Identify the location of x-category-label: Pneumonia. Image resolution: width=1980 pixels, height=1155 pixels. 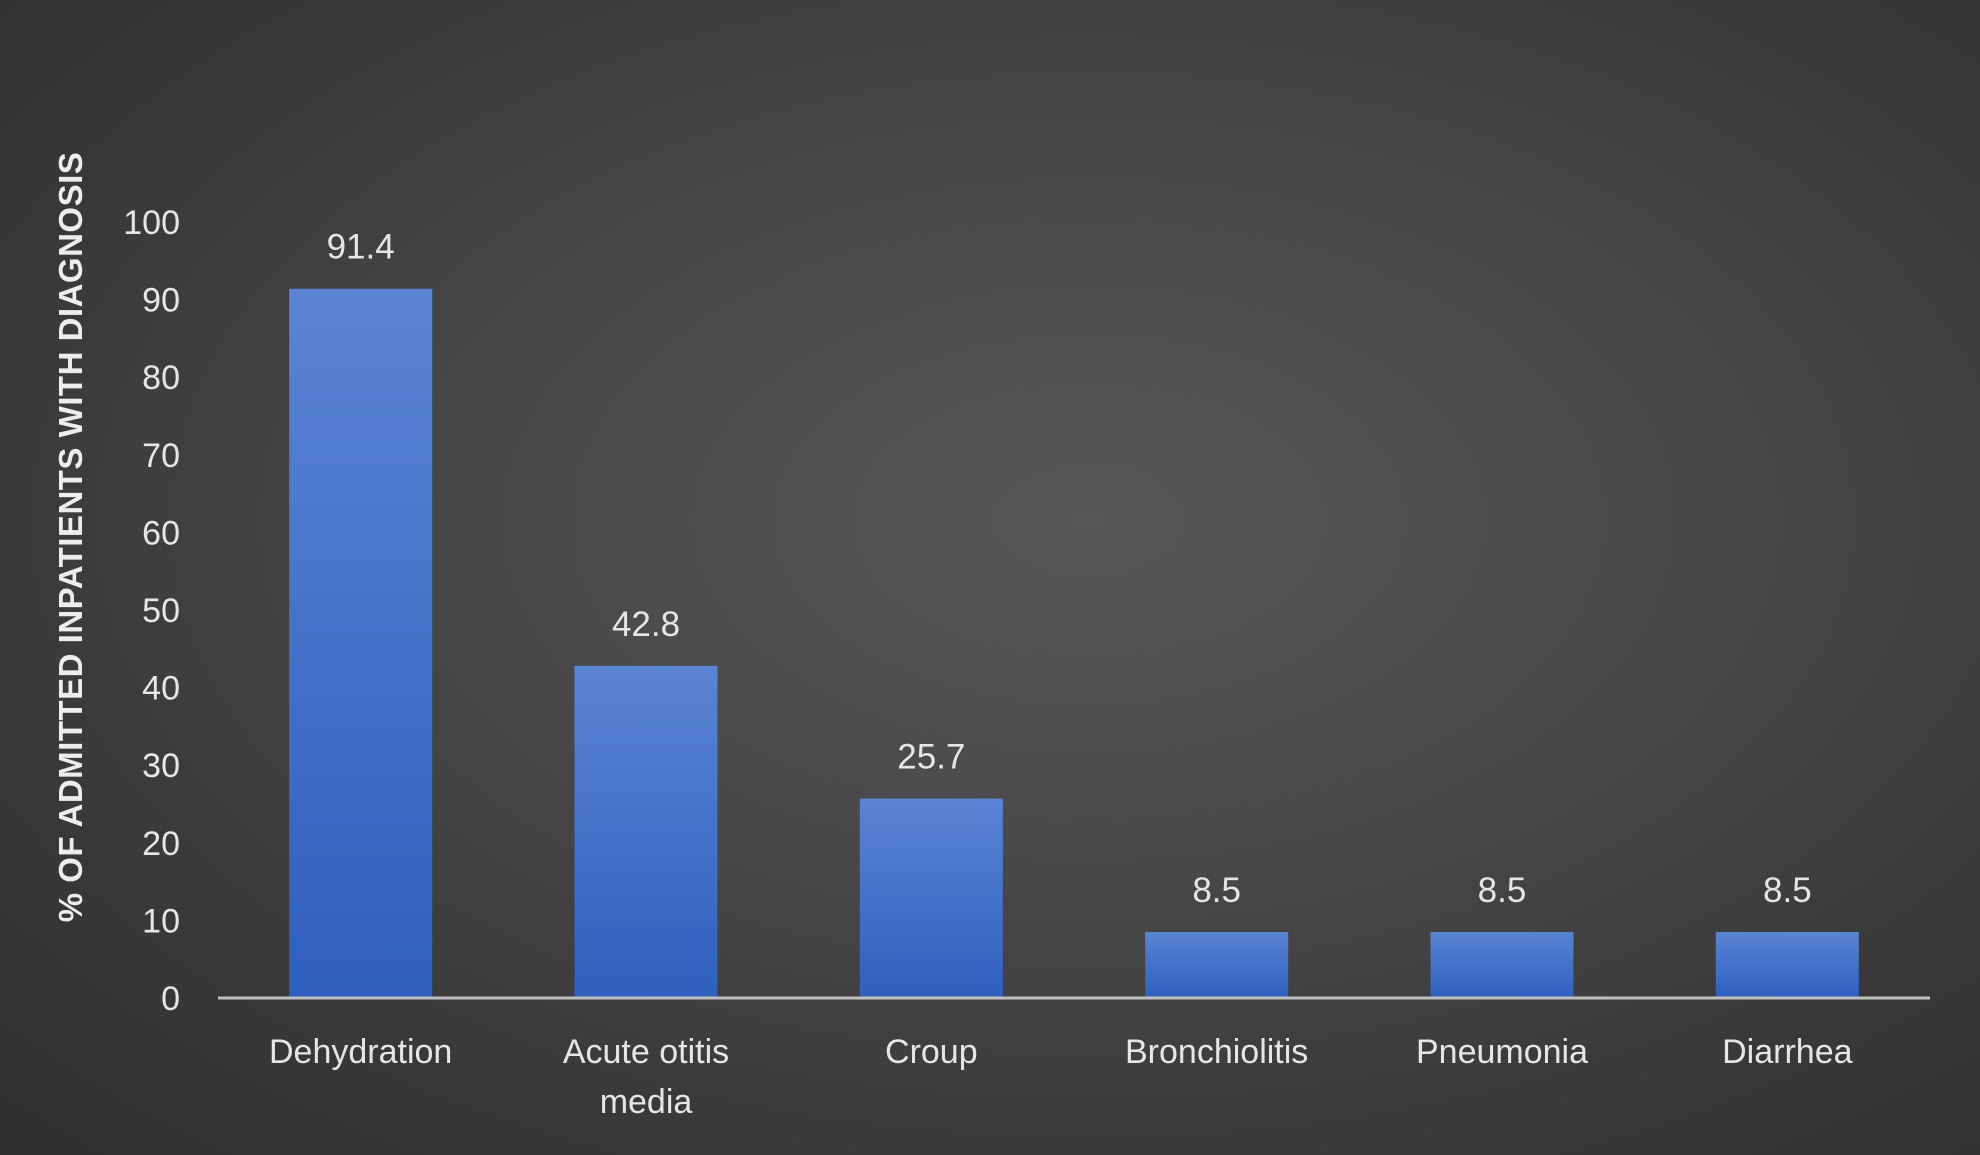
(1502, 1052).